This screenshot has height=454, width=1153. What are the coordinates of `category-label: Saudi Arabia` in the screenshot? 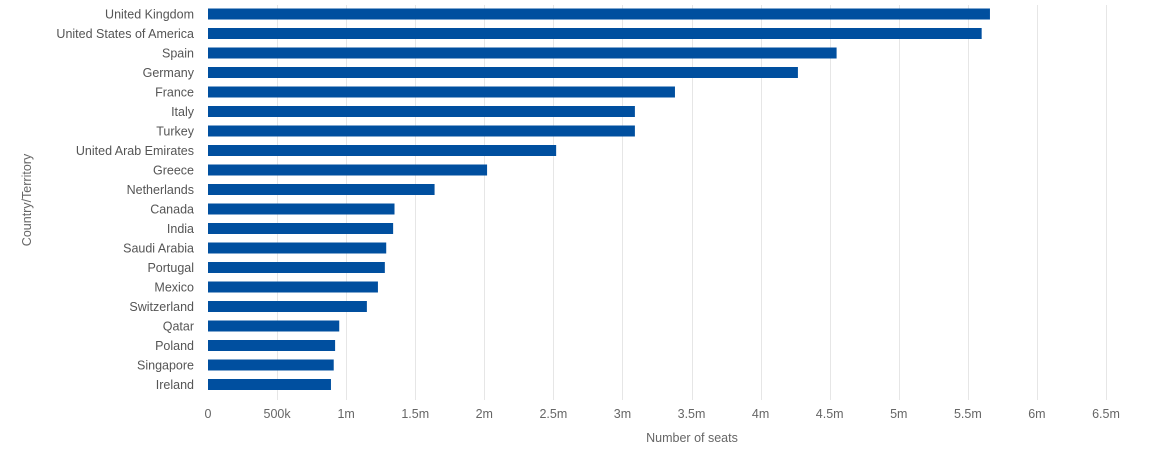 It's located at (158, 249).